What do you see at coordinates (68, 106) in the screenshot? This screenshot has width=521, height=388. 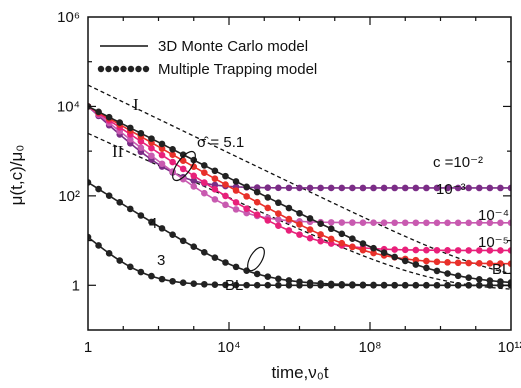 I see `y-tick-label: 10⁴` at bounding box center [68, 106].